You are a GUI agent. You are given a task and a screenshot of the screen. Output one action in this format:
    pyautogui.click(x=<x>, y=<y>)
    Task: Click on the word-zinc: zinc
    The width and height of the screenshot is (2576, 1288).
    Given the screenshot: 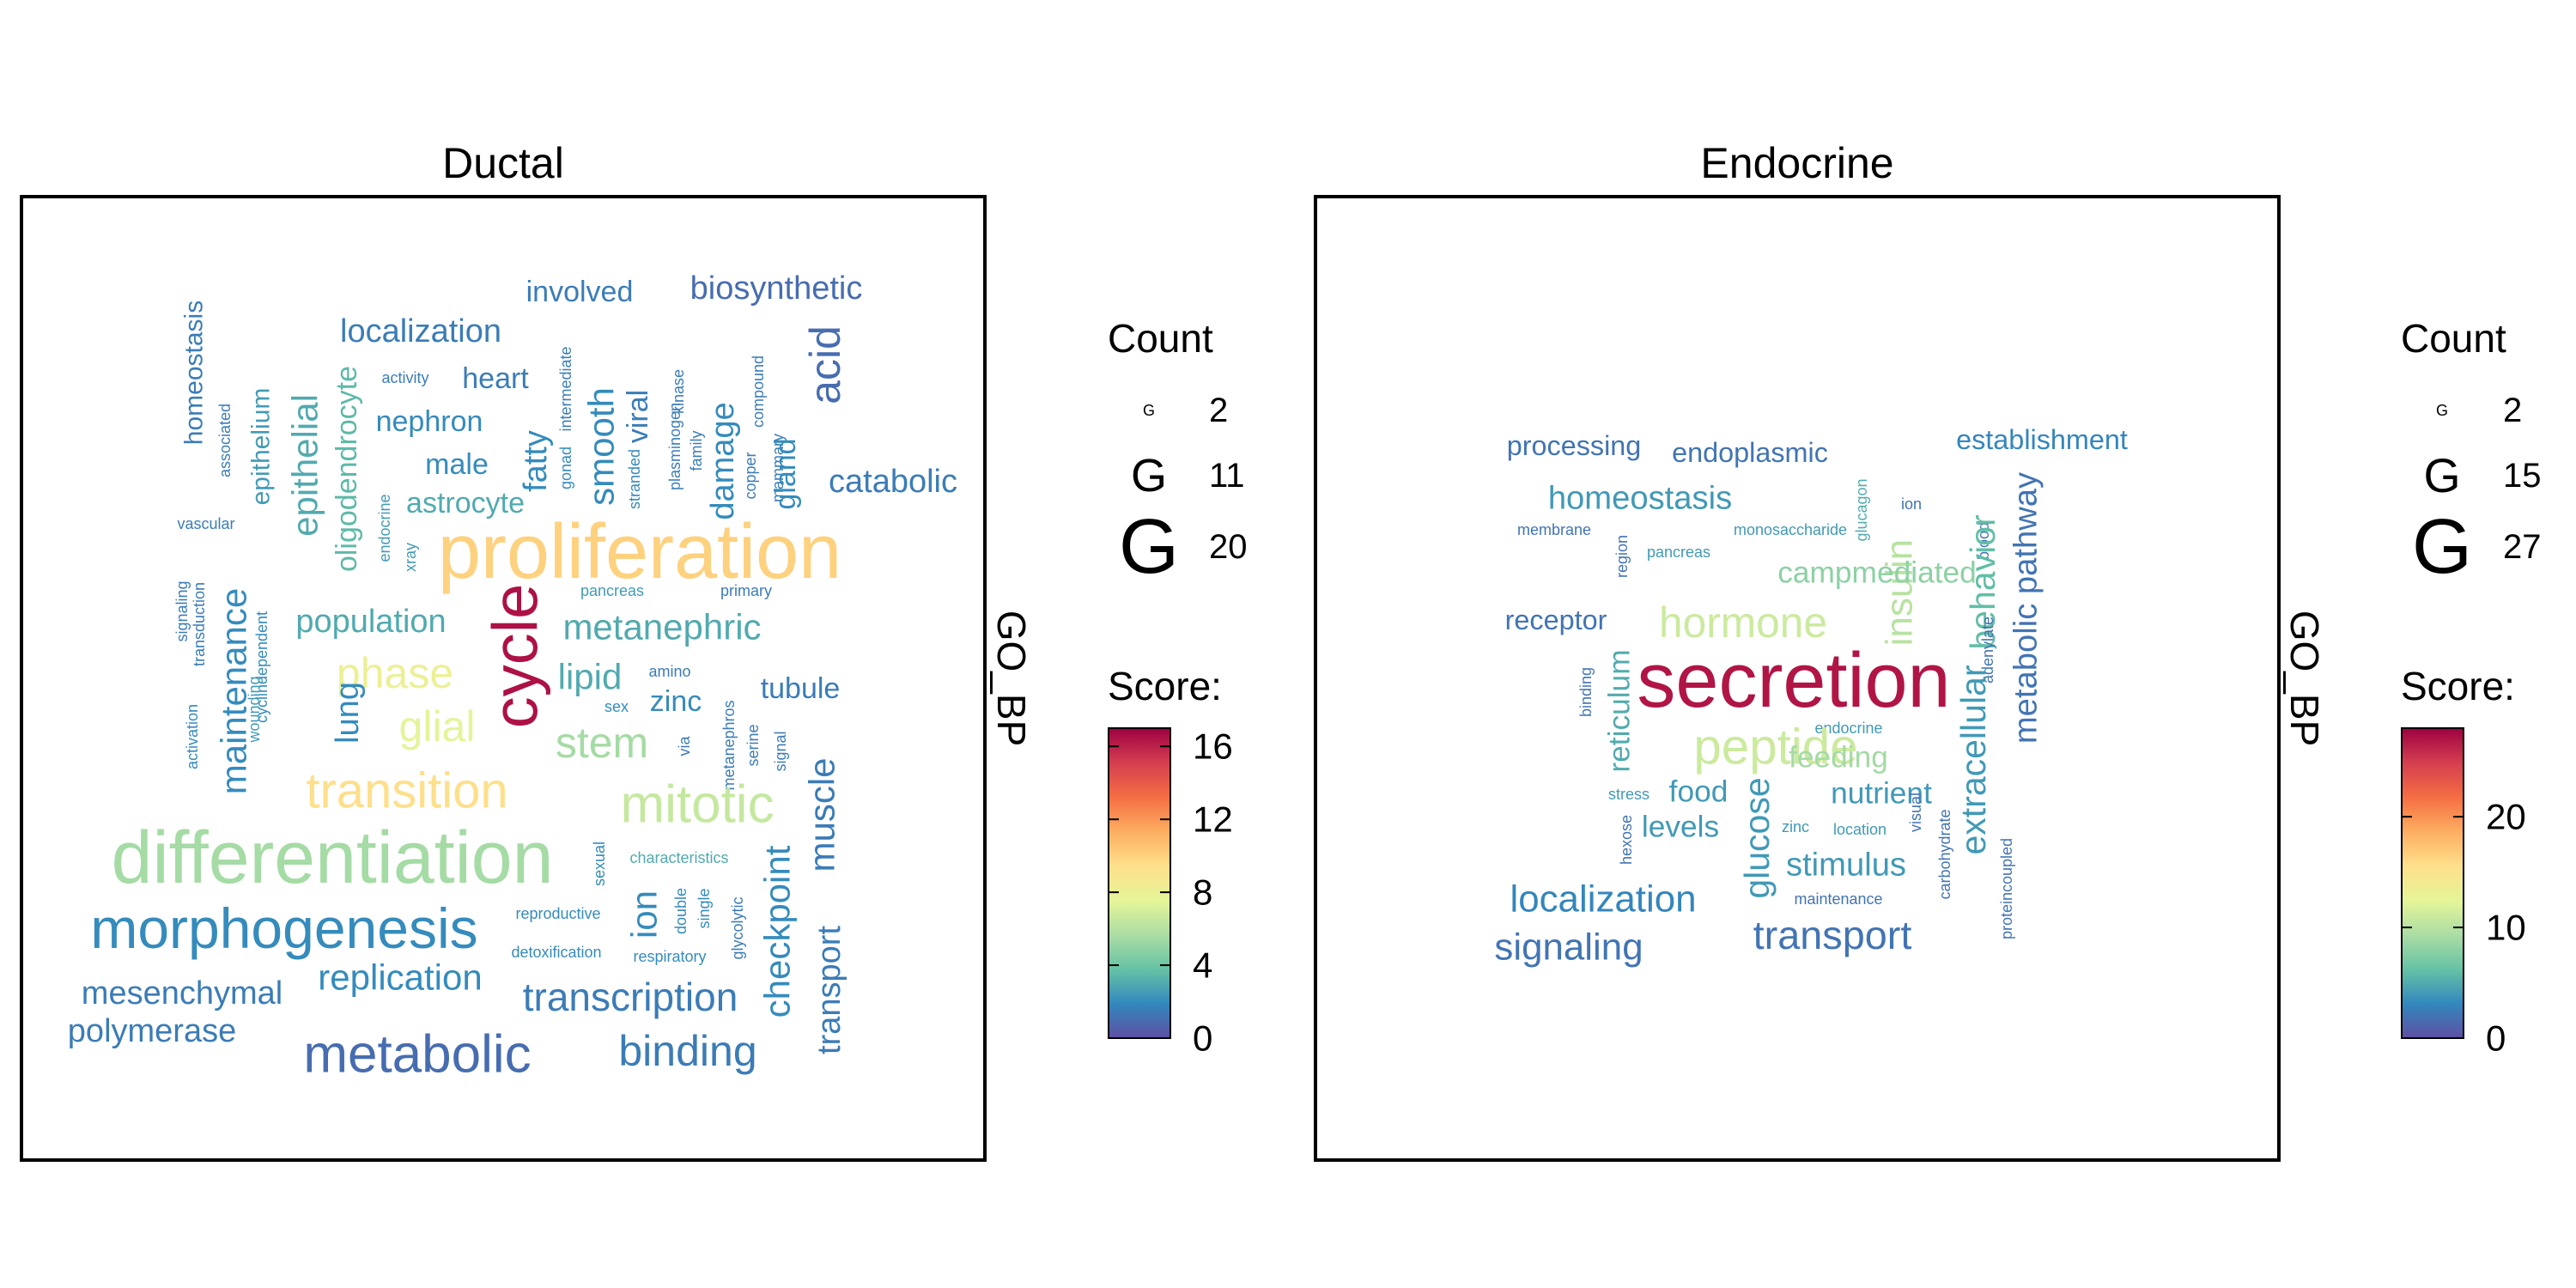 What is the action you would take?
    pyautogui.click(x=676, y=702)
    